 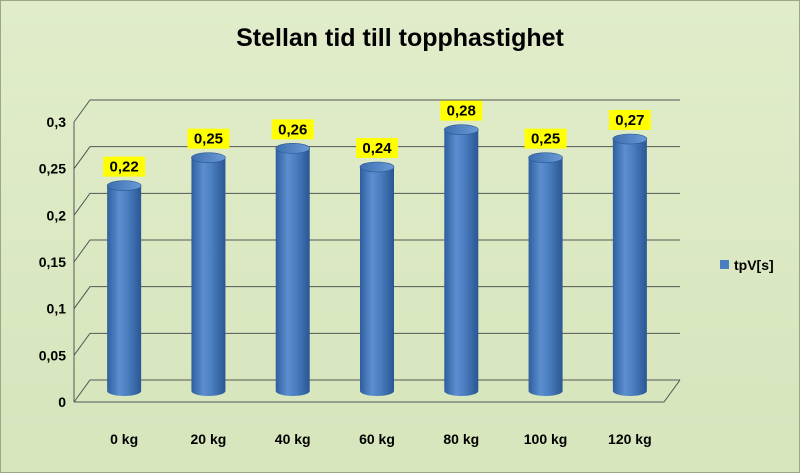 What do you see at coordinates (754, 265) in the screenshot?
I see `legend-label: tpV[s]` at bounding box center [754, 265].